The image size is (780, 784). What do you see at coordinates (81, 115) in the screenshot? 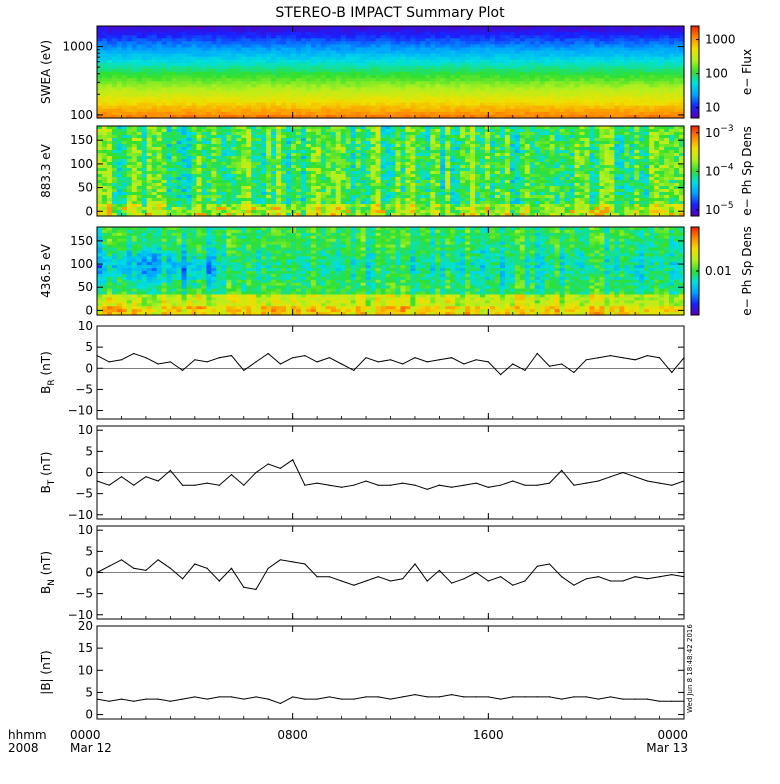
I see `y-tick-label: 100` at bounding box center [81, 115].